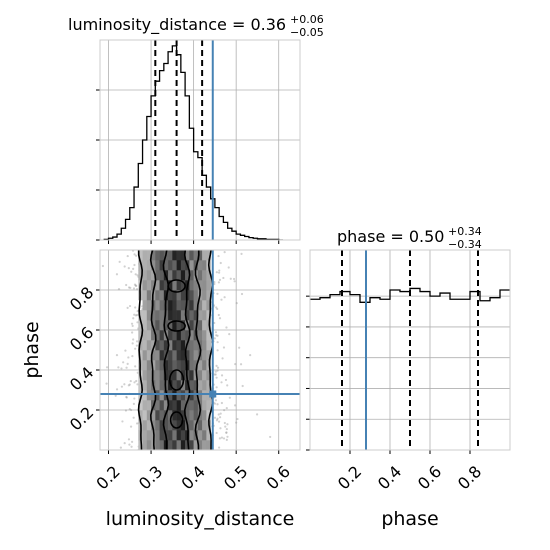  What do you see at coordinates (174, 350) in the screenshot?
I see `joint-density-shading` at bounding box center [174, 350].